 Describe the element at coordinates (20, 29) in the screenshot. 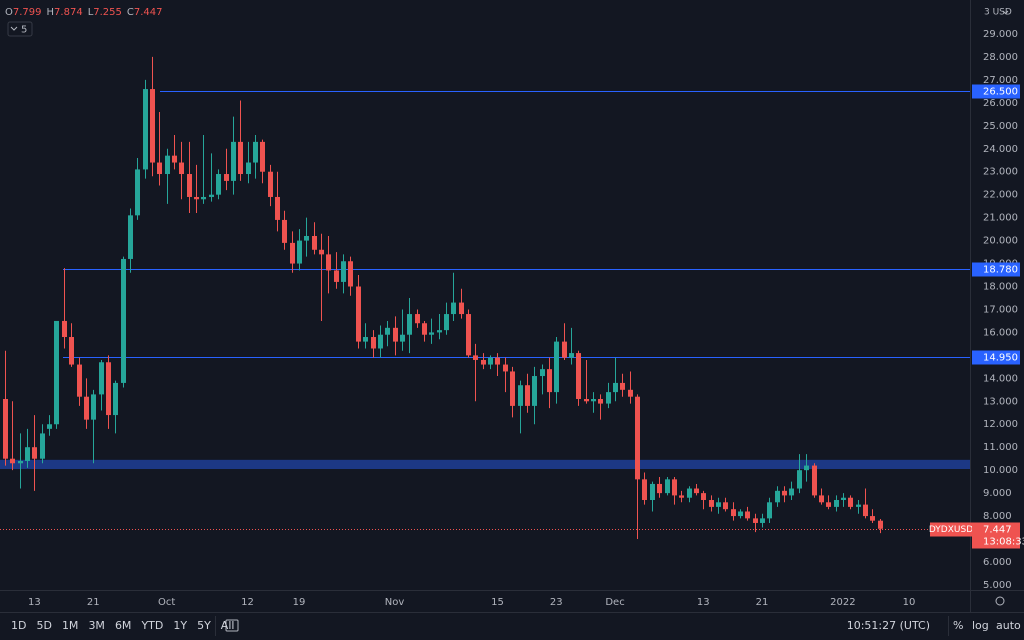

I see `indicator-toggle` at that location.